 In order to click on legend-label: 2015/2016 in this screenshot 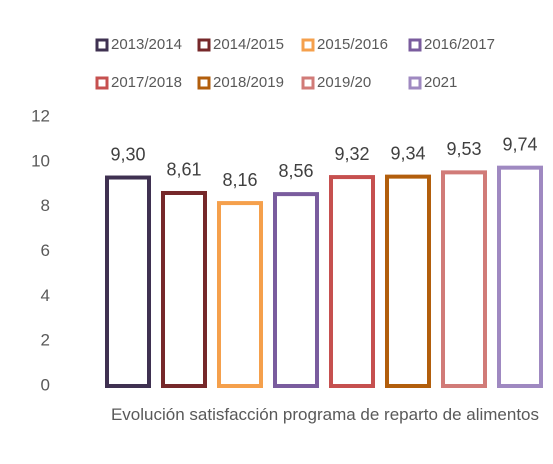, I will do `click(352, 44)`.